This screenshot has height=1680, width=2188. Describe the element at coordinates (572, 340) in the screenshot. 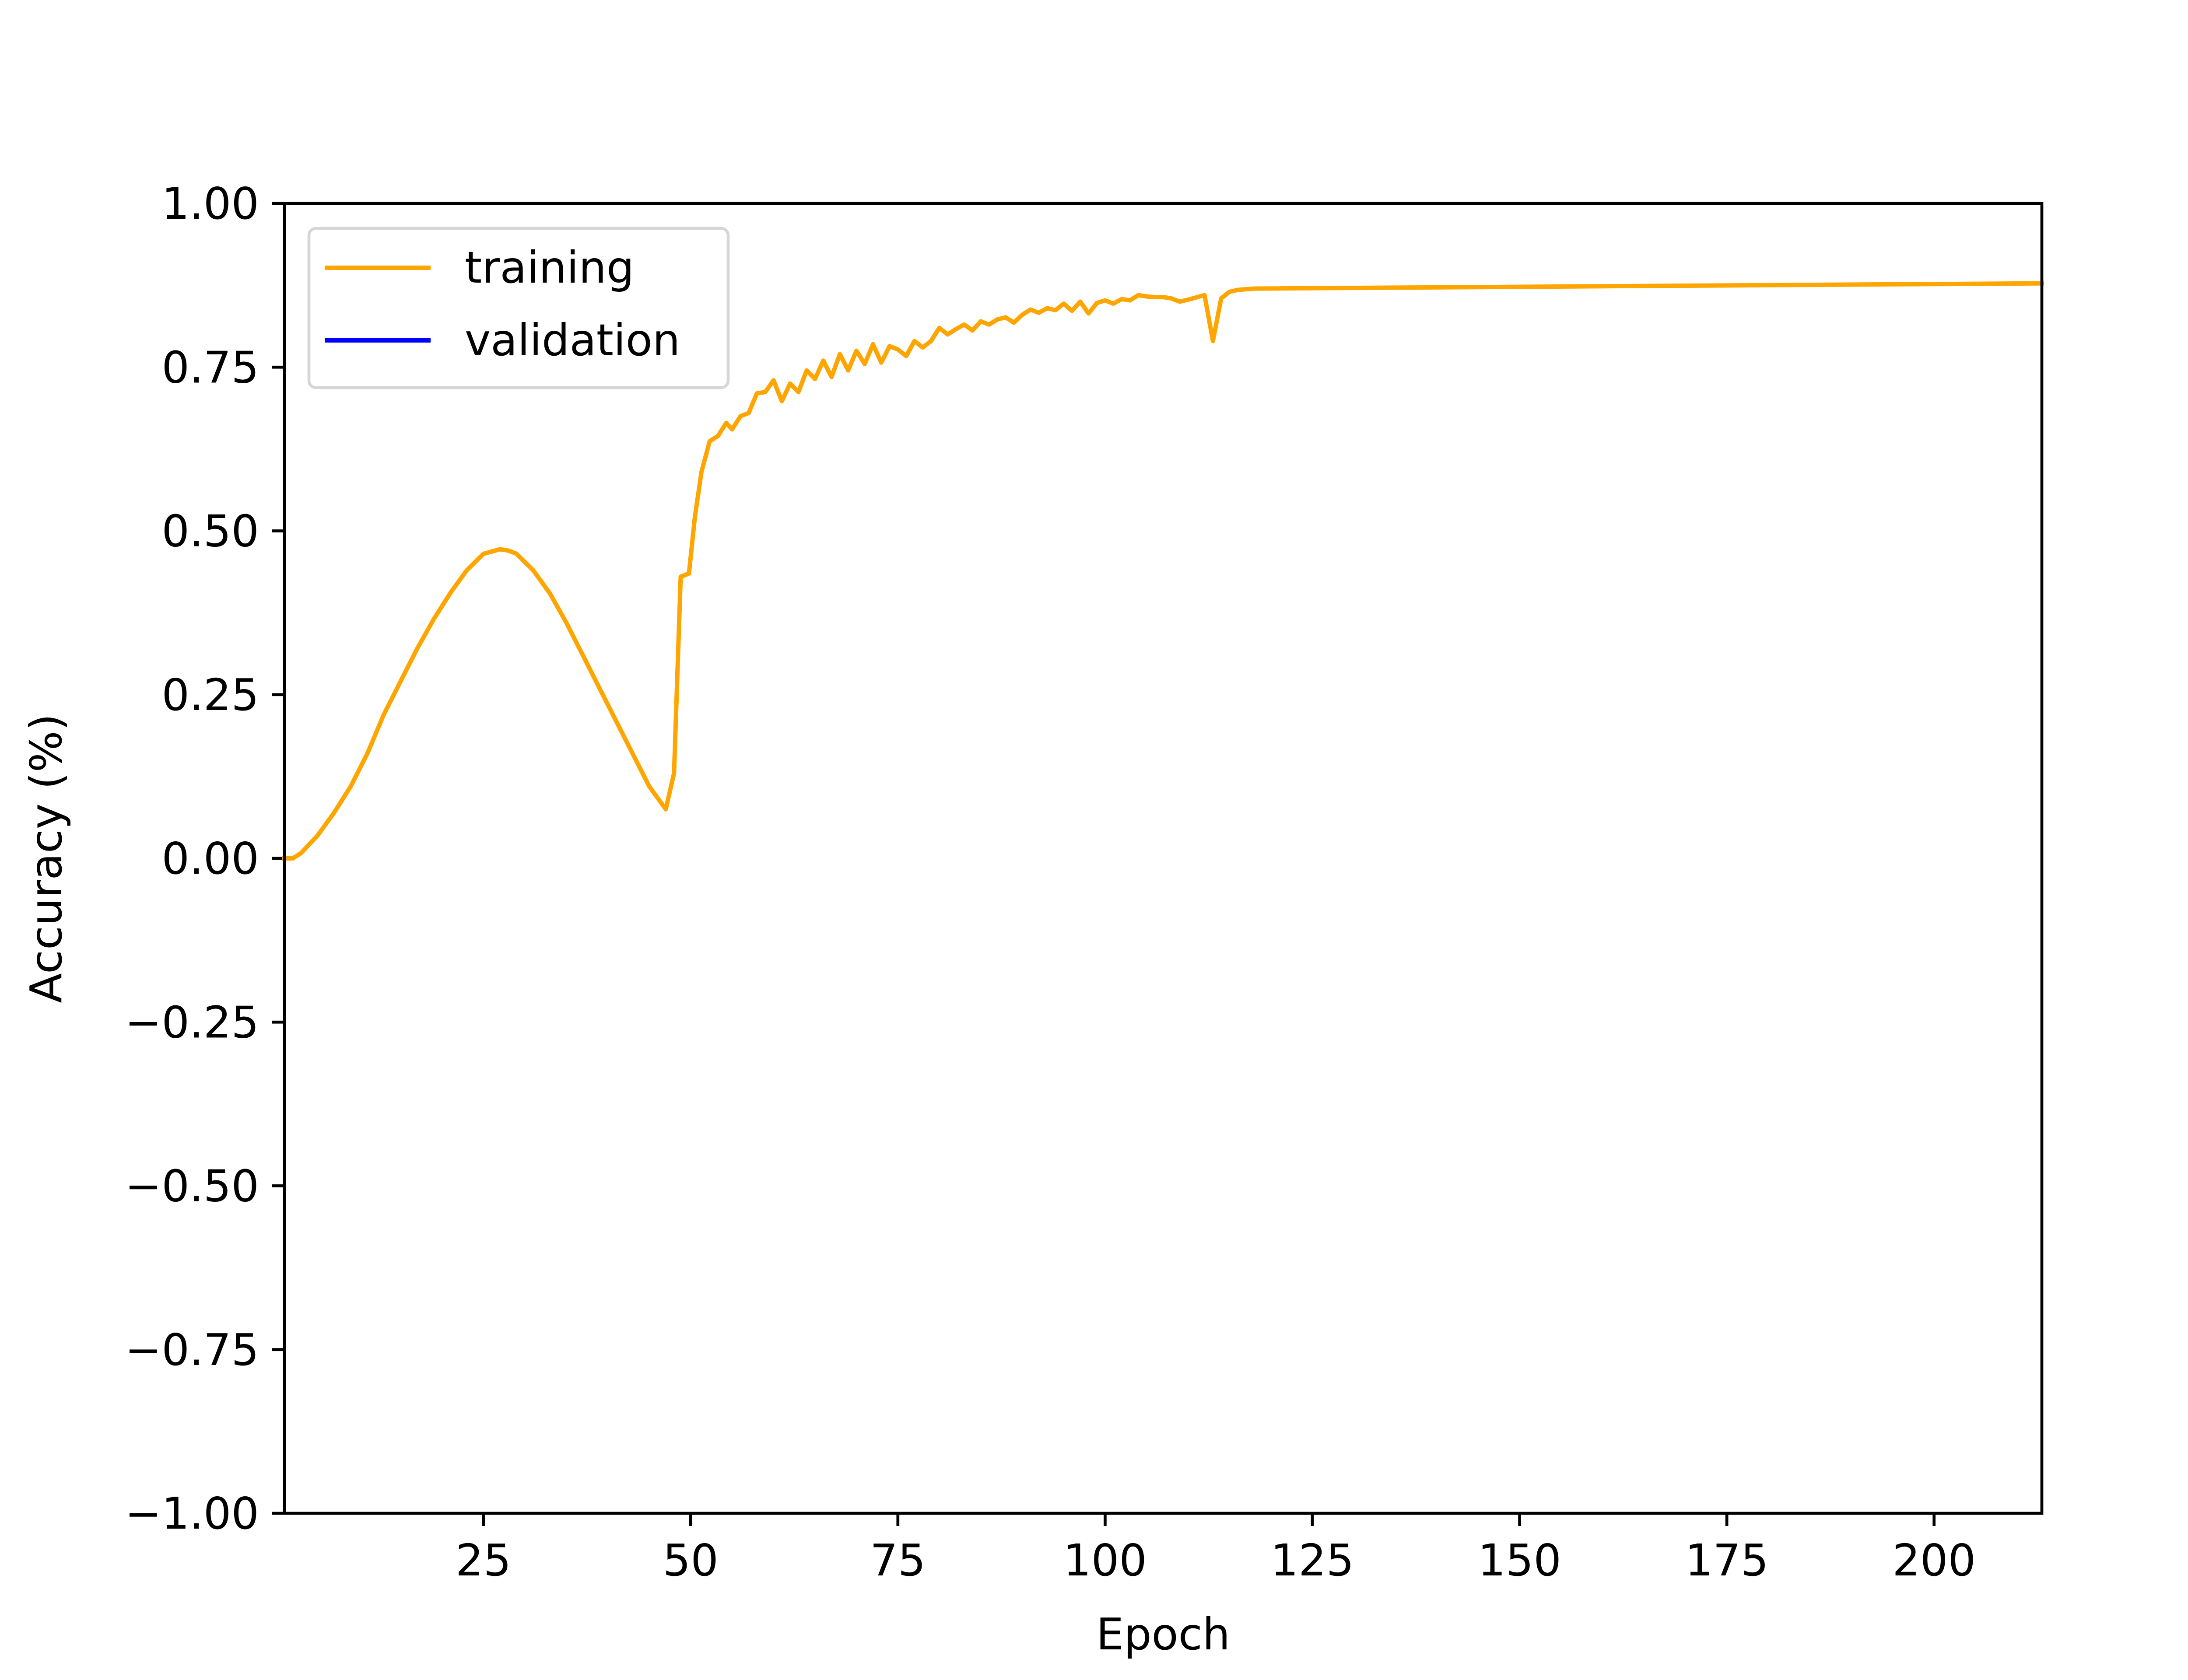

I see `legend-label-validation: validation` at that location.